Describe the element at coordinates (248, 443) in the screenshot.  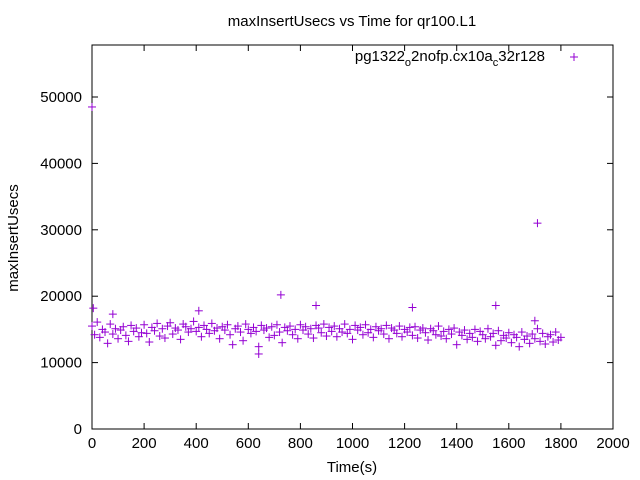
I see `x-tick-label: 600` at that location.